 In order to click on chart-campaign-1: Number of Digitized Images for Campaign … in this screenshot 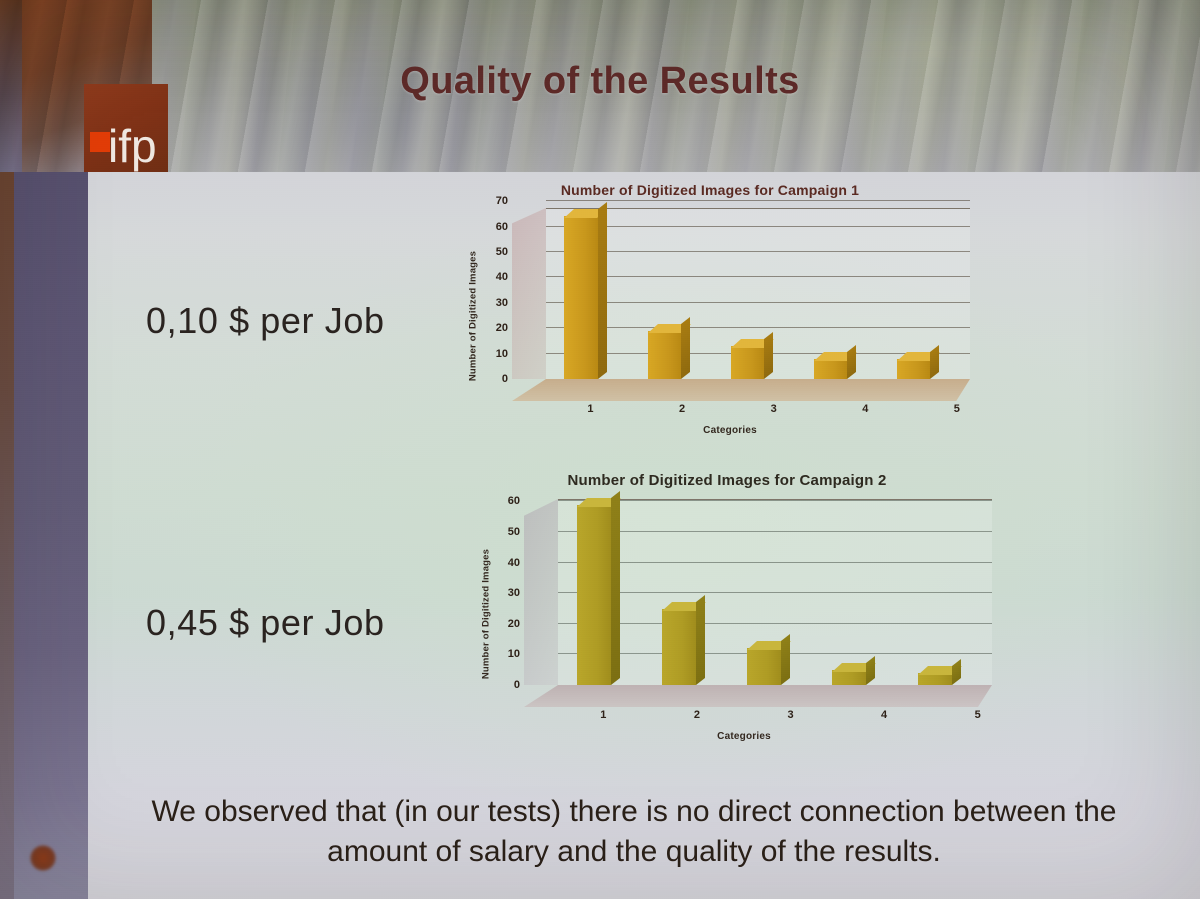, I will do `click(710, 324)`.